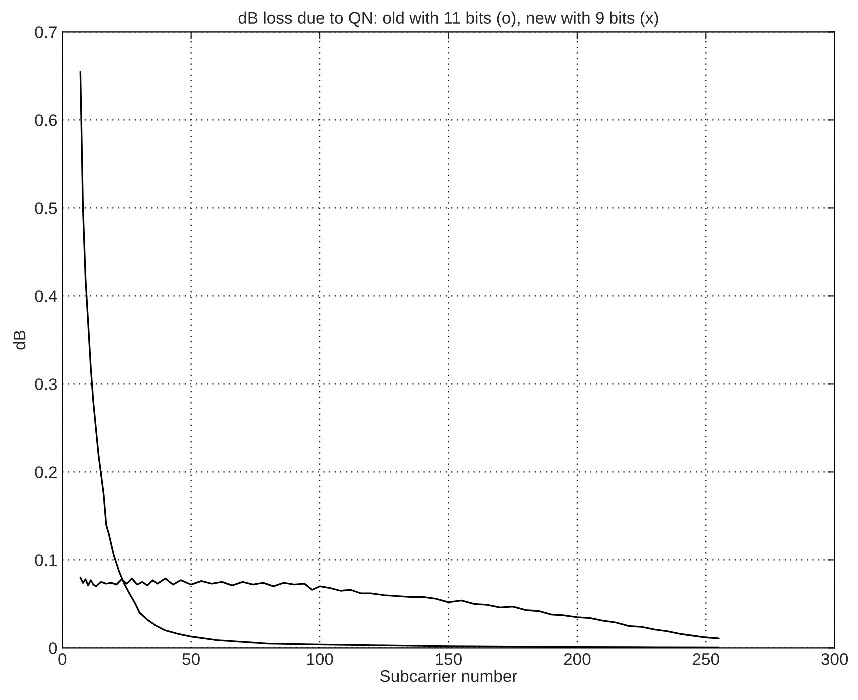  What do you see at coordinates (46, 296) in the screenshot?
I see `y-tick-label: 0.4` at bounding box center [46, 296].